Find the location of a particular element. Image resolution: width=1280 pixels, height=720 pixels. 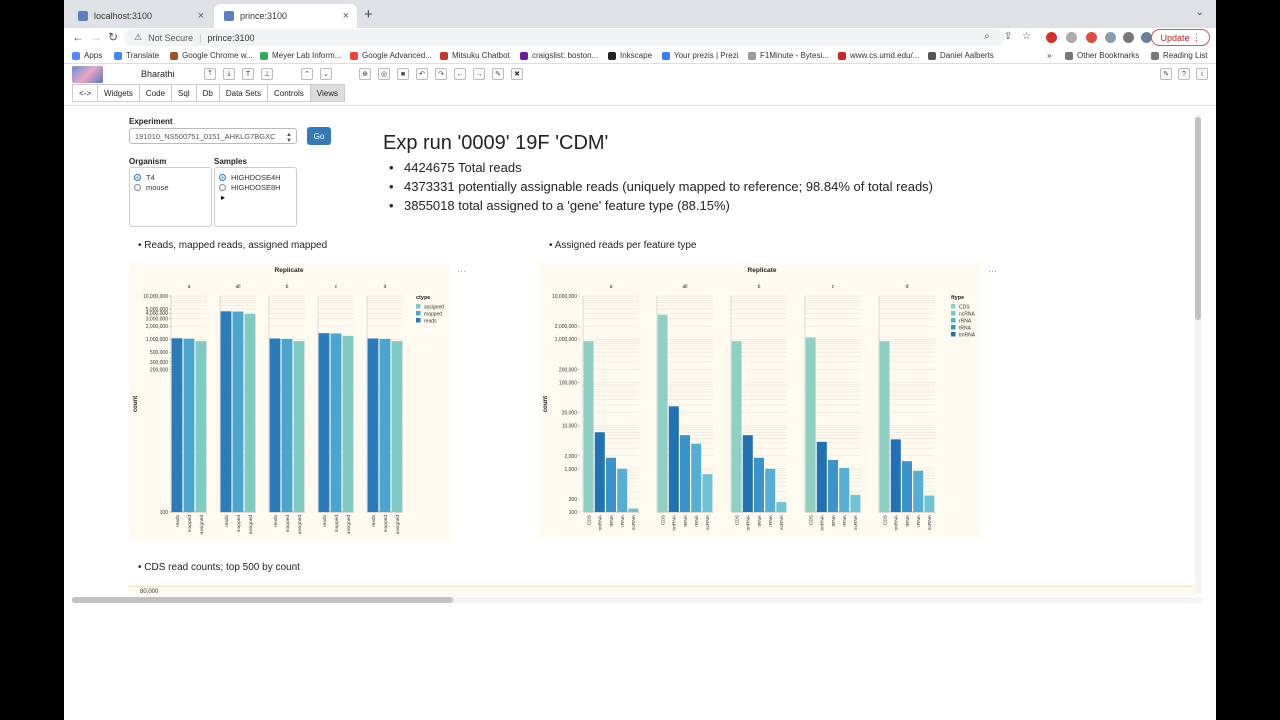

option-label: T4 is located at coordinates (150, 177).